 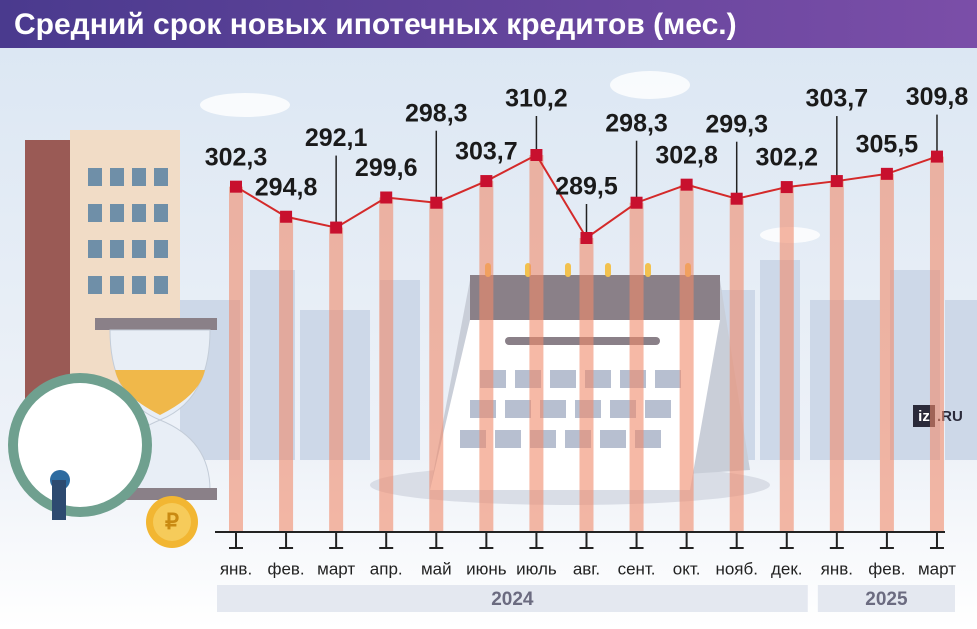 What do you see at coordinates (686, 155) in the screenshot?
I see `value-label: 302,8` at bounding box center [686, 155].